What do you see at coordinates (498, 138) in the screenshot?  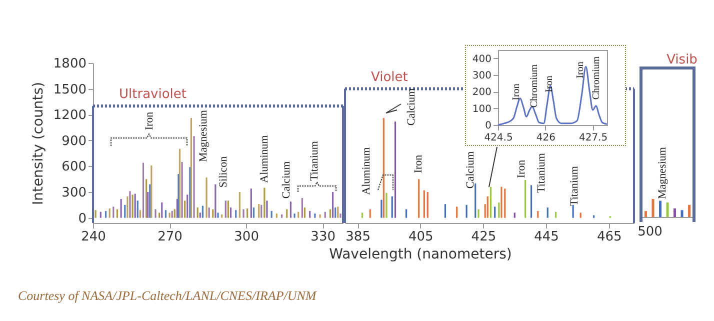 I see `x-tick-label: 424.5` at bounding box center [498, 138].